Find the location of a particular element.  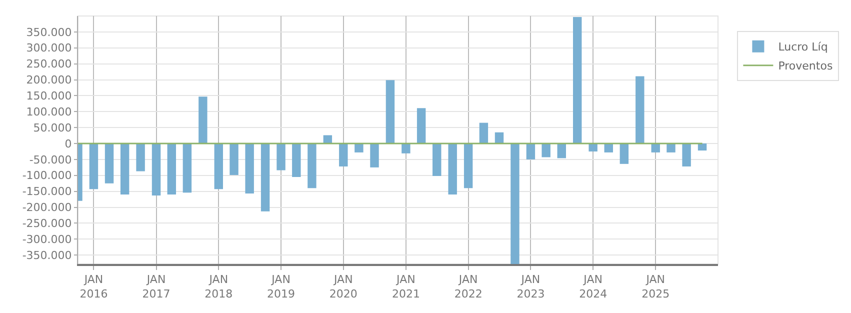

y-tick-label: -300.000 is located at coordinates (47, 239).